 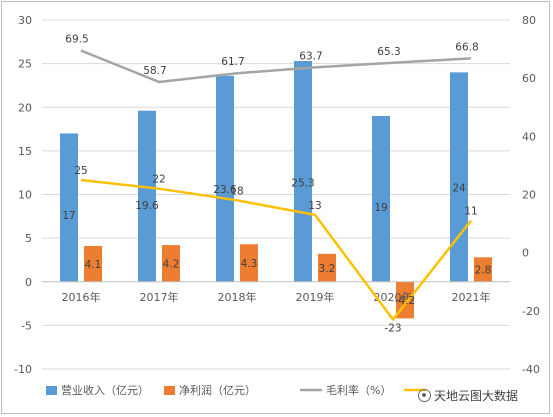 I want to click on line-data-label: 18, so click(x=236, y=191).